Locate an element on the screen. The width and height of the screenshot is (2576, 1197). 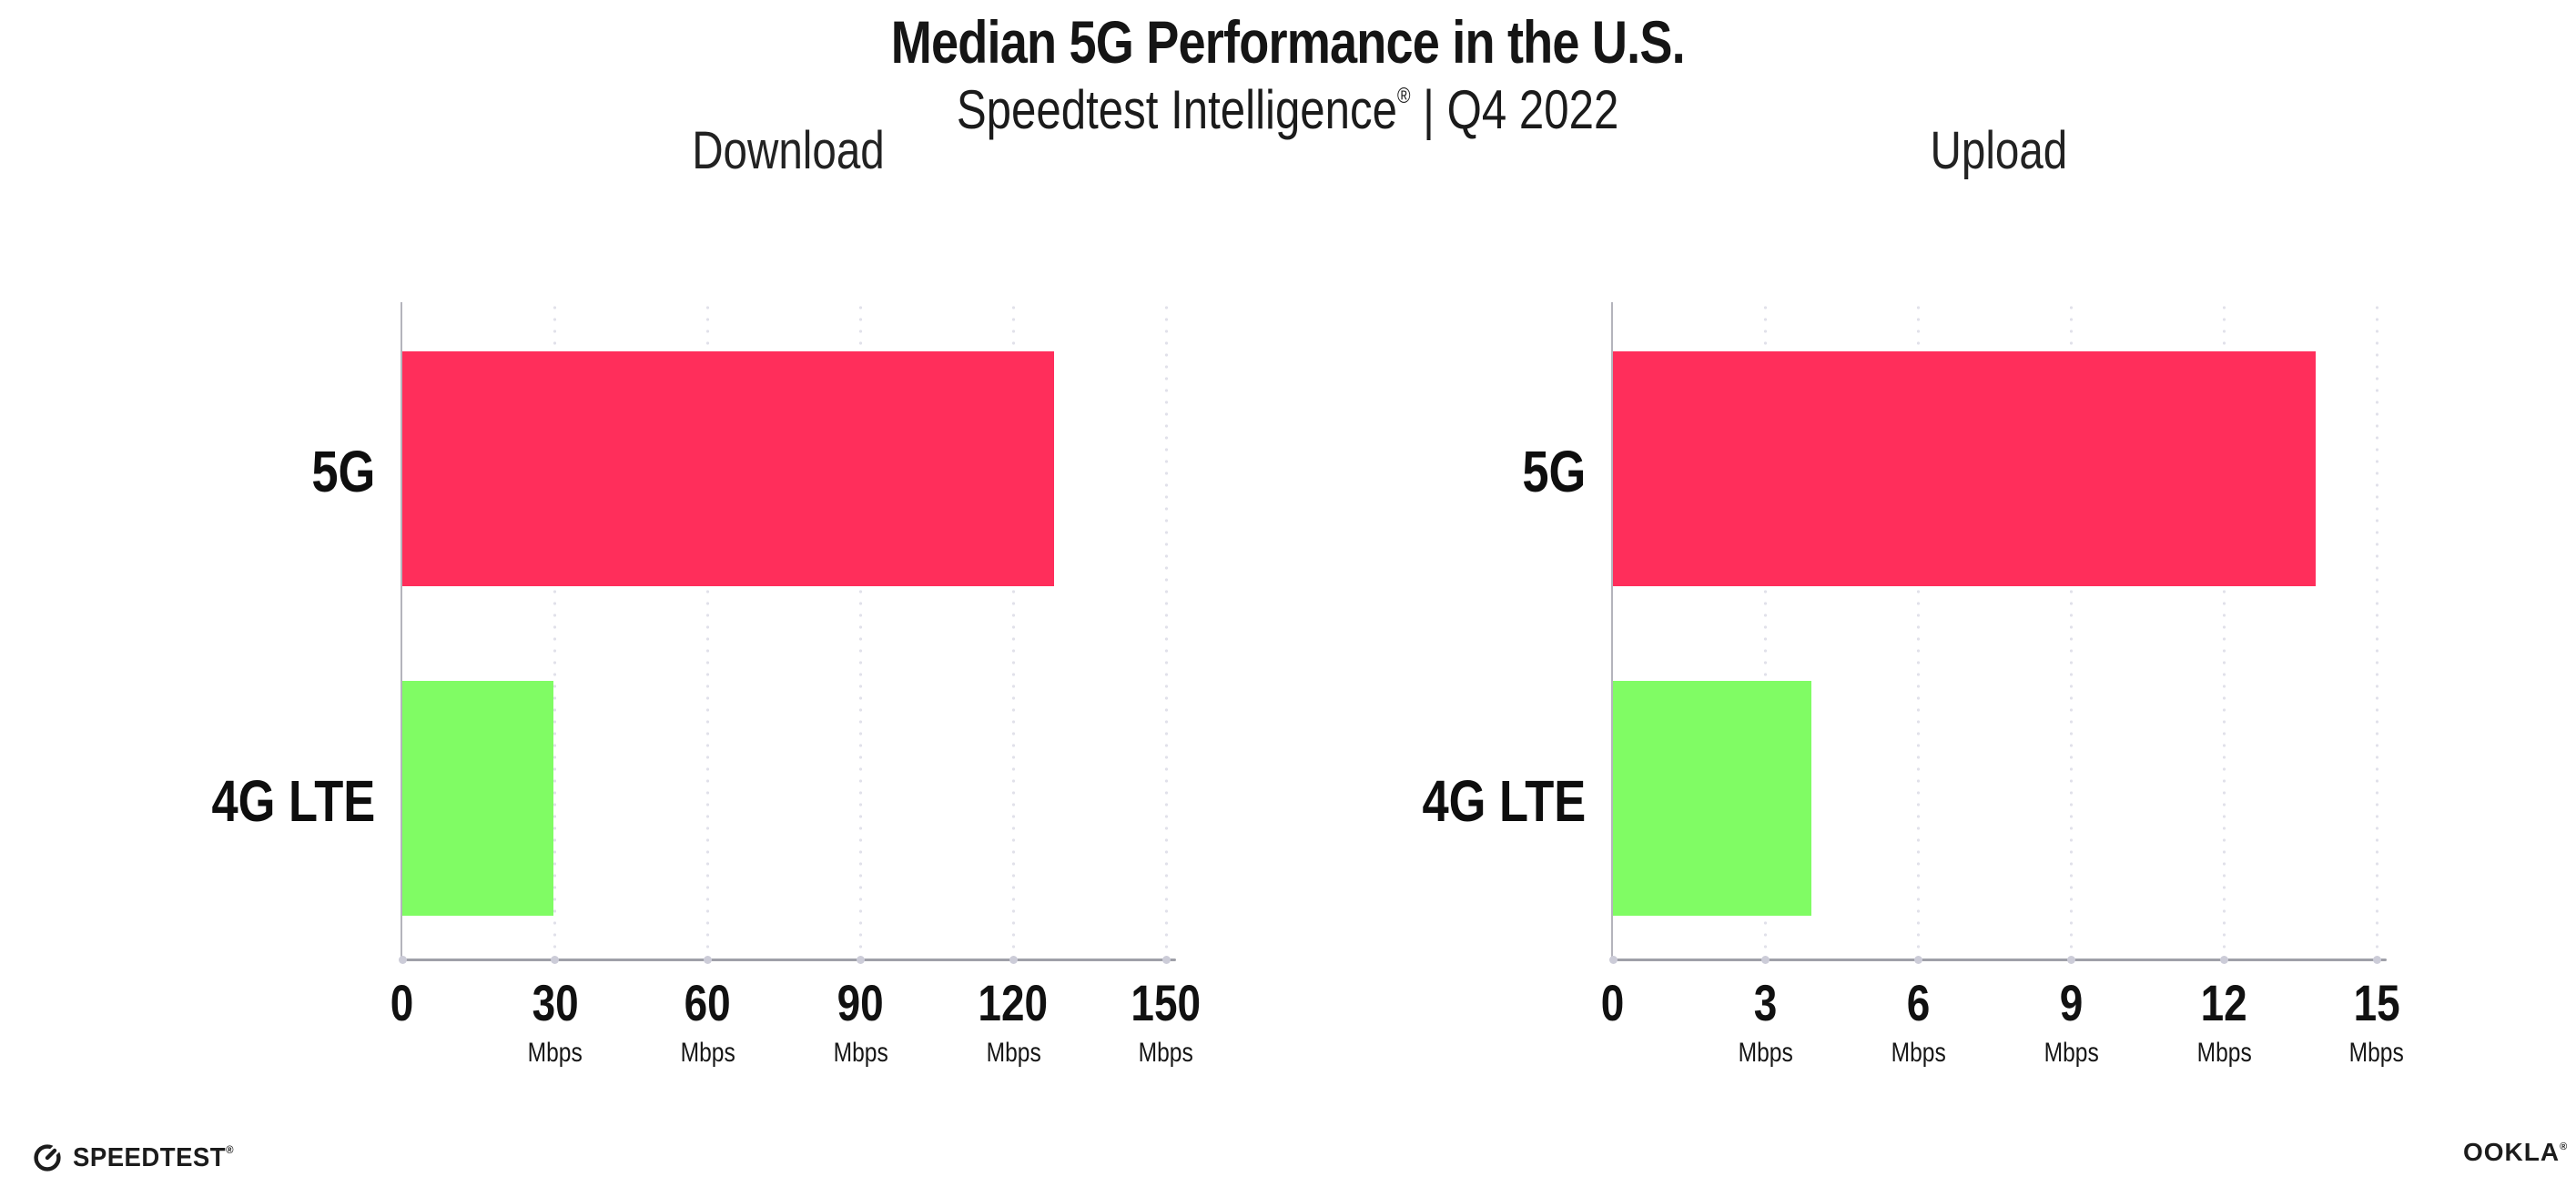
x-tick-value-text: 150 is located at coordinates (1166, 1002).